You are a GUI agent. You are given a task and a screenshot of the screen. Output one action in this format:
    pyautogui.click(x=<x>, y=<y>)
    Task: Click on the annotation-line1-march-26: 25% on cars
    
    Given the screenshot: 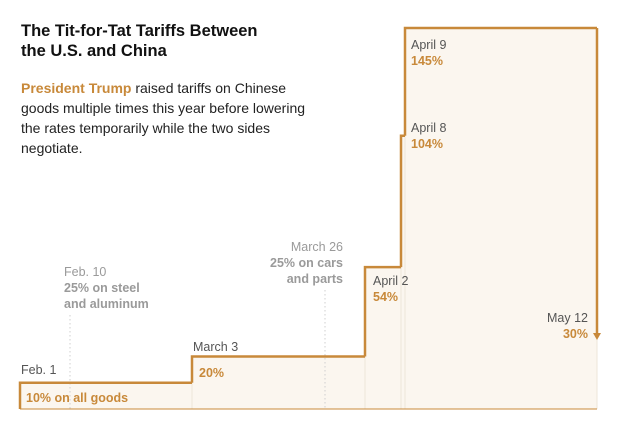 What is the action you would take?
    pyautogui.click(x=306, y=263)
    